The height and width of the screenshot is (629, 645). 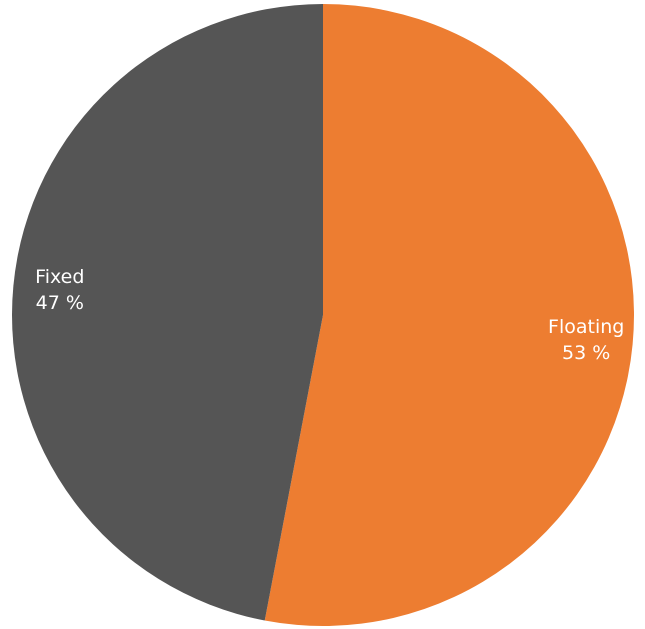 What do you see at coordinates (586, 327) in the screenshot?
I see `slice-label-floating: Floating` at bounding box center [586, 327].